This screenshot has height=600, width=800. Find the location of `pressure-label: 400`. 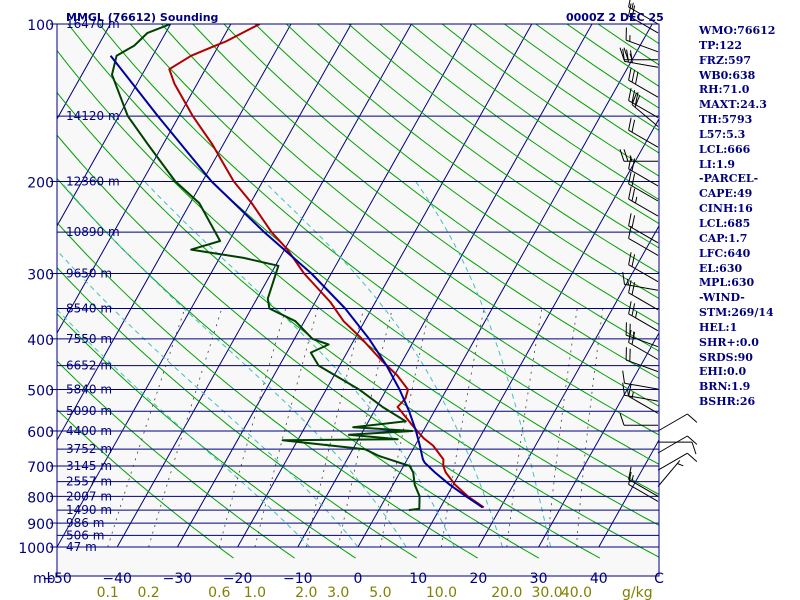

pressure-label: 400 is located at coordinates (40, 341).